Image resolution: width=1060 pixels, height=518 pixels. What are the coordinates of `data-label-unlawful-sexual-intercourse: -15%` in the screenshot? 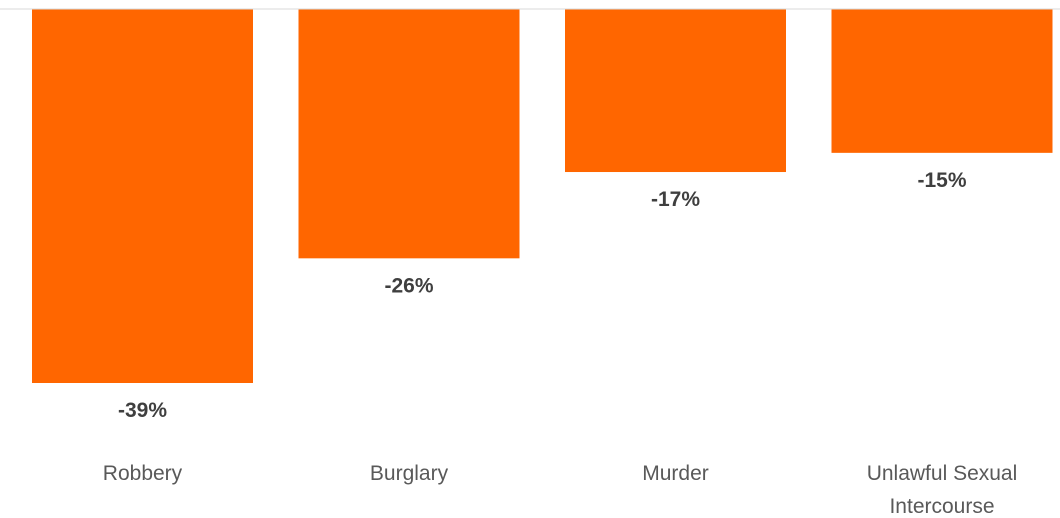 It's located at (941, 180).